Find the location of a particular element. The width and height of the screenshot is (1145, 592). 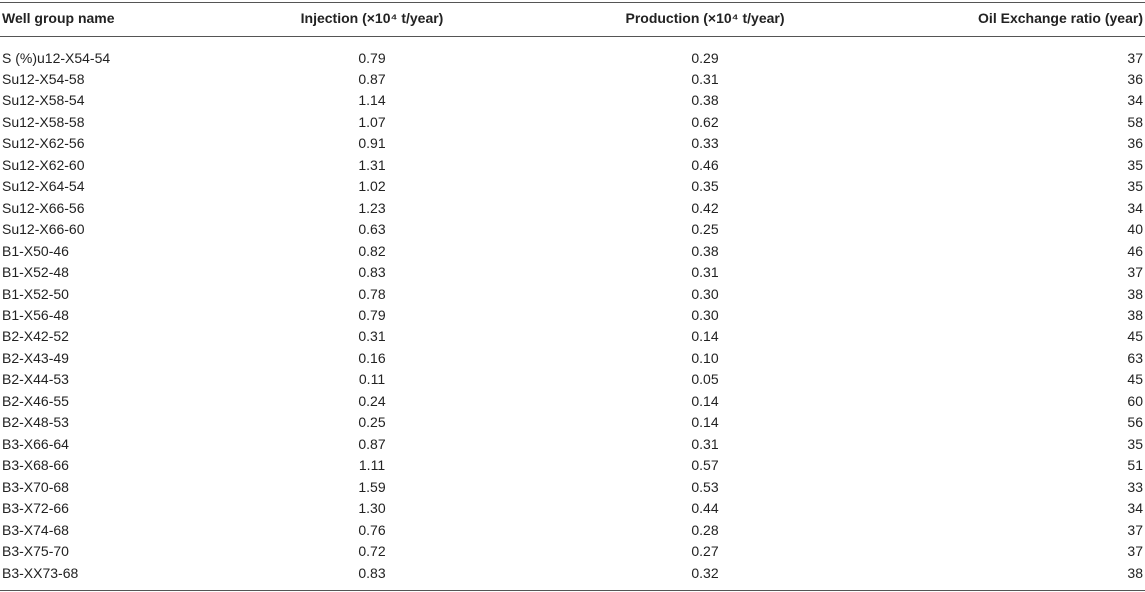

header-rule is located at coordinates (572, 36).